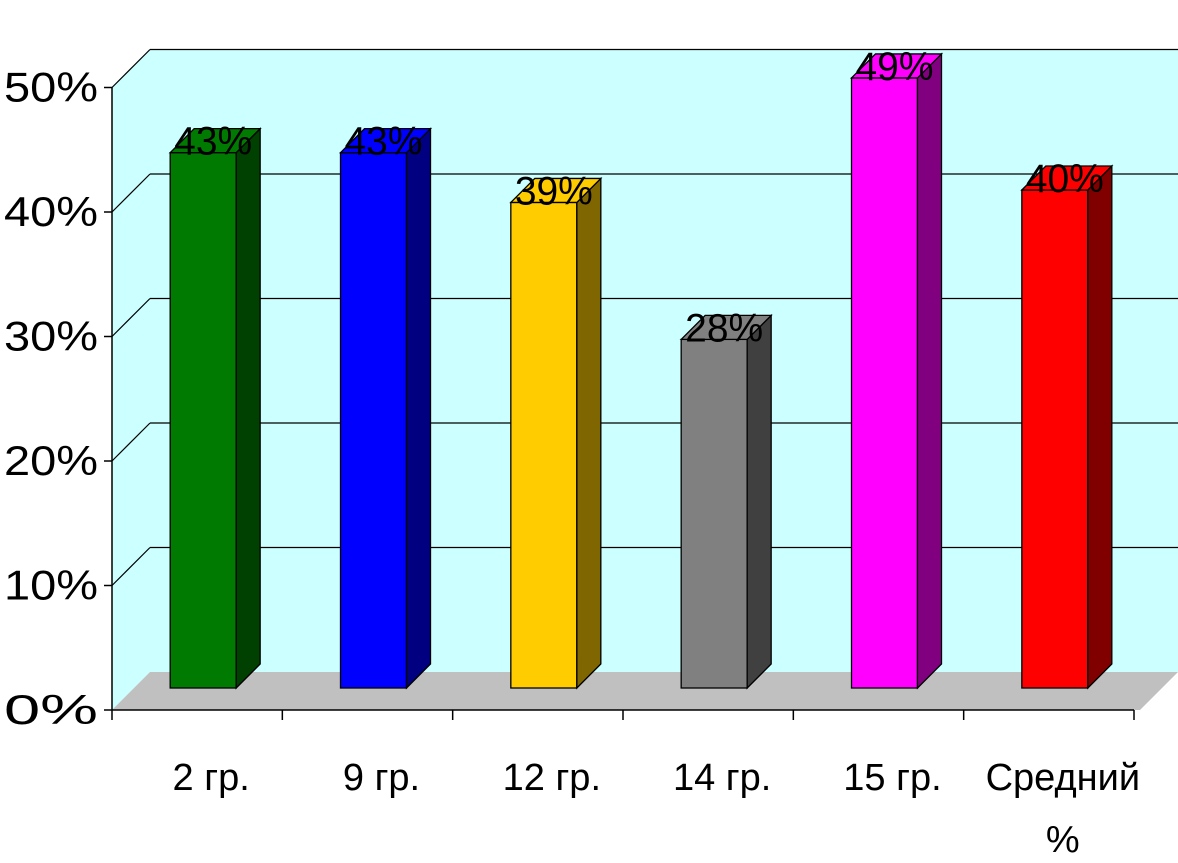 The height and width of the screenshot is (863, 1178). I want to click on y-tick-label: 0%, so click(51, 709).